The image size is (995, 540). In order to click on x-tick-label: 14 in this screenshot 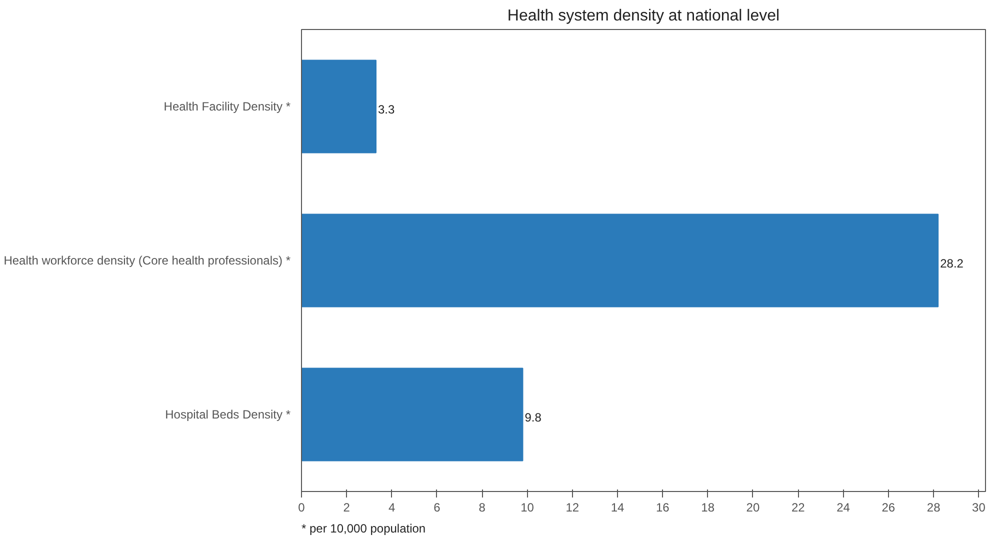, I will do `click(617, 507)`.